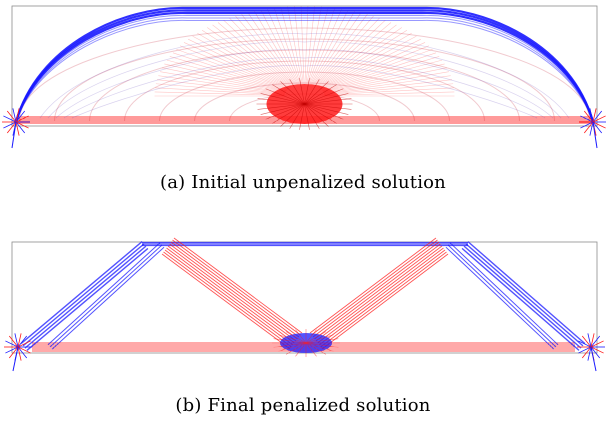  What do you see at coordinates (303, 182) in the screenshot?
I see `caption-a: (a) Initial unpenalized solution` at bounding box center [303, 182].